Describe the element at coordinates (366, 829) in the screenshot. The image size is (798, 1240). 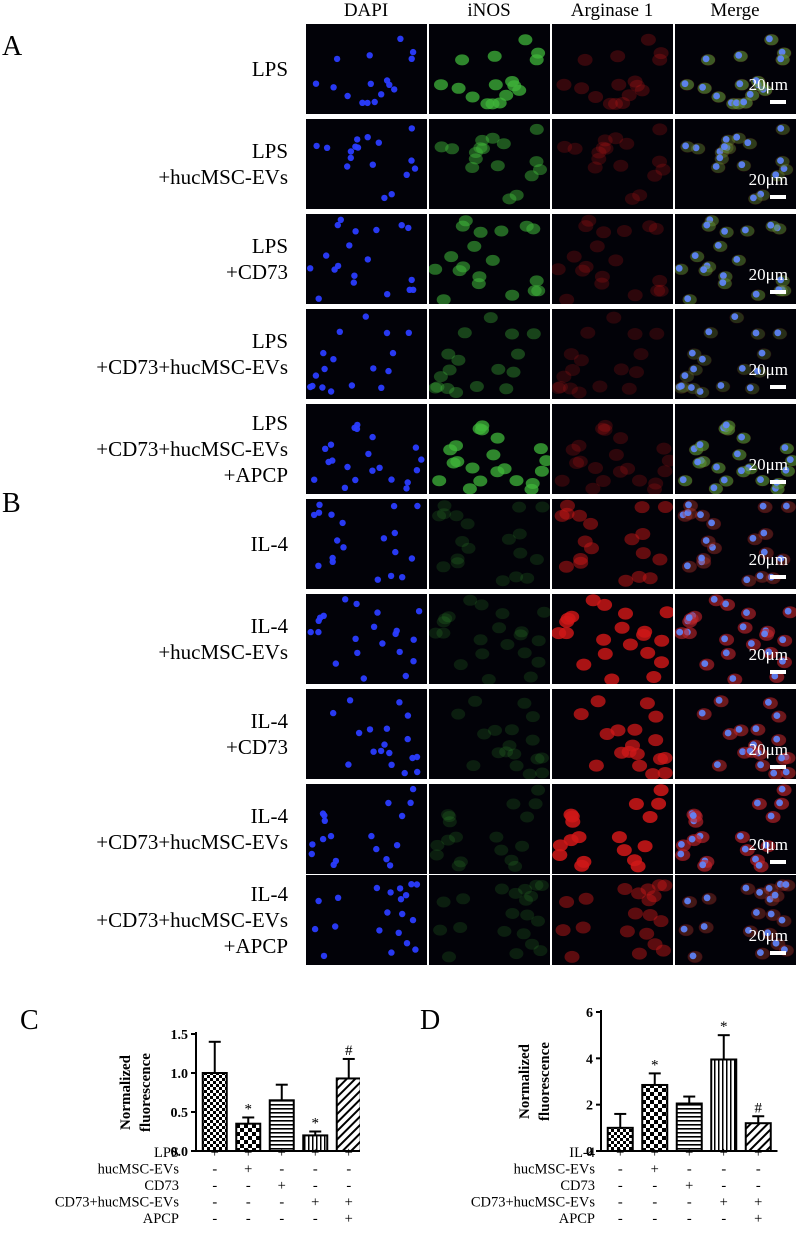
I see `micrograph-b-3-dapi` at that location.